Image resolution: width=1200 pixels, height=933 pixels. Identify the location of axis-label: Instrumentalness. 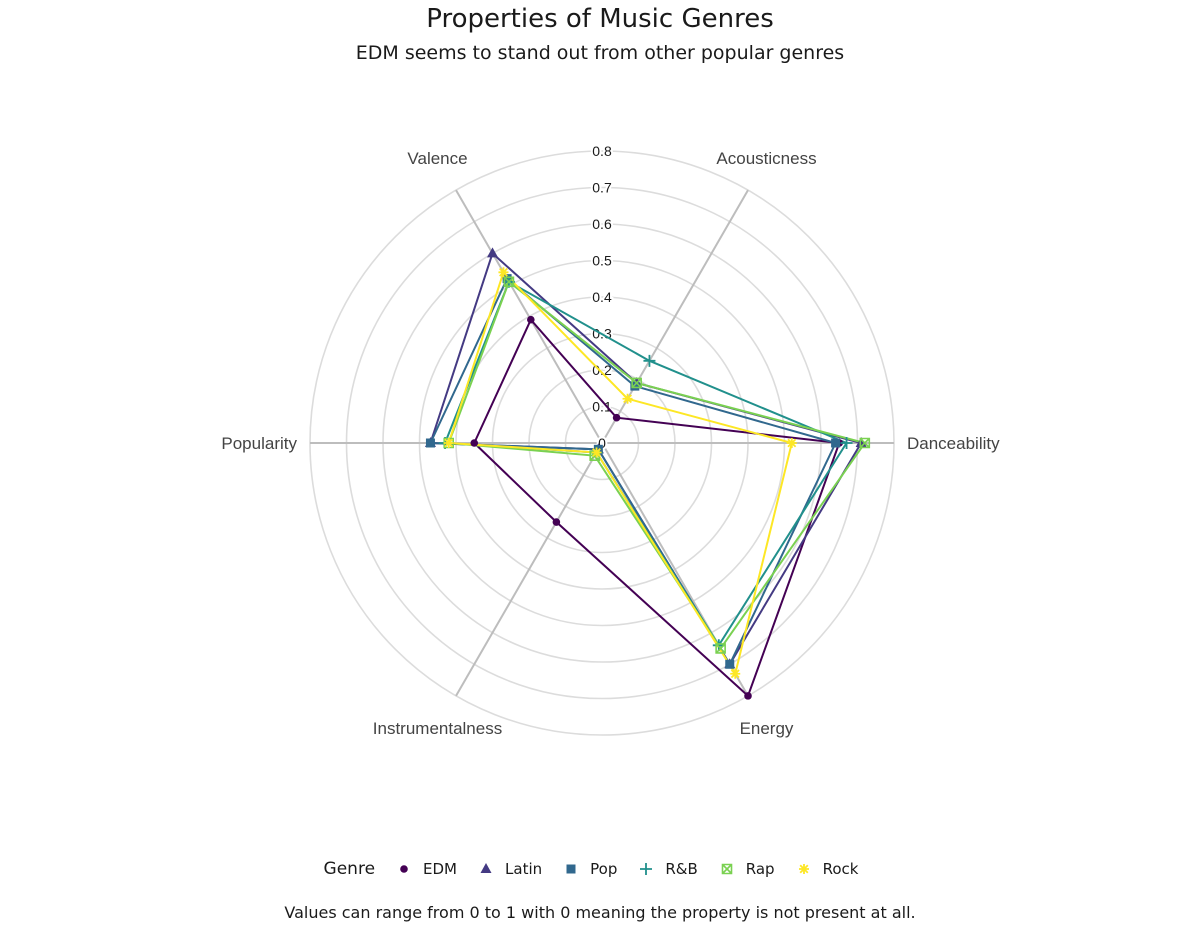
(437, 728).